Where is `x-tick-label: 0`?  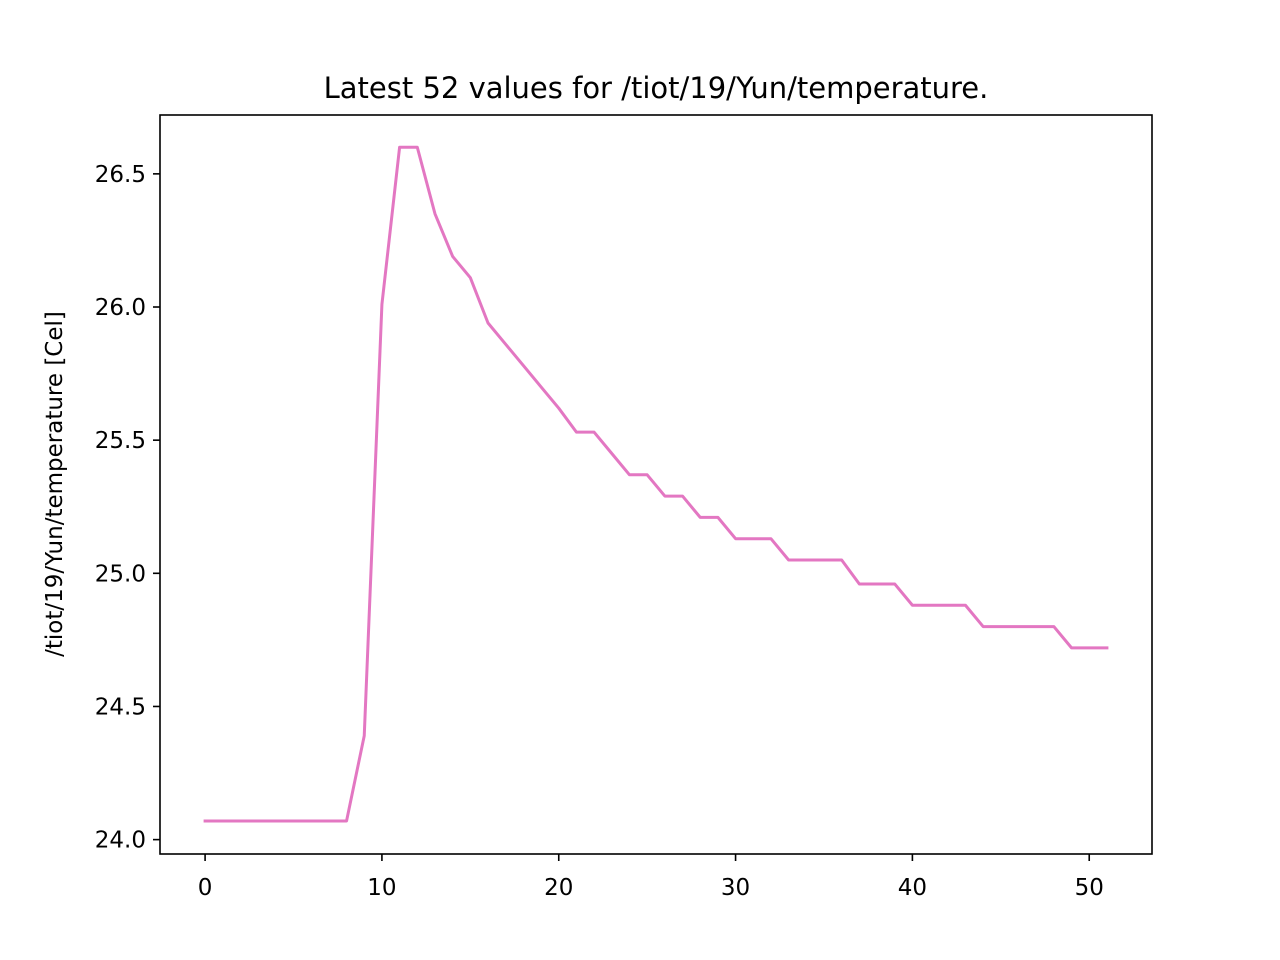 x-tick-label: 0 is located at coordinates (205, 888).